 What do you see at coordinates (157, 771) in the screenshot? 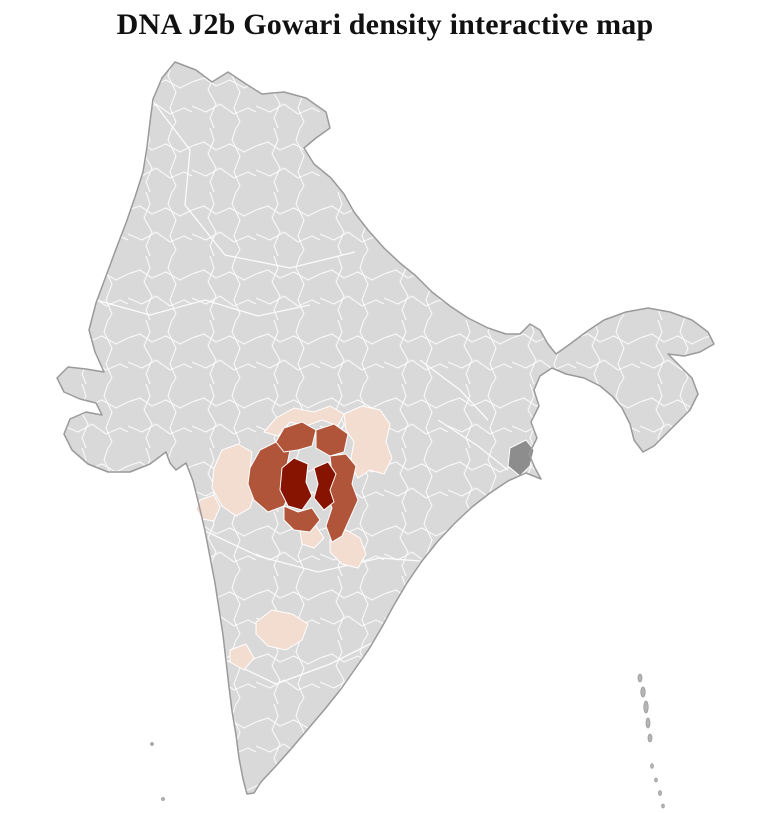
I see `lakshadweep-islands` at bounding box center [157, 771].